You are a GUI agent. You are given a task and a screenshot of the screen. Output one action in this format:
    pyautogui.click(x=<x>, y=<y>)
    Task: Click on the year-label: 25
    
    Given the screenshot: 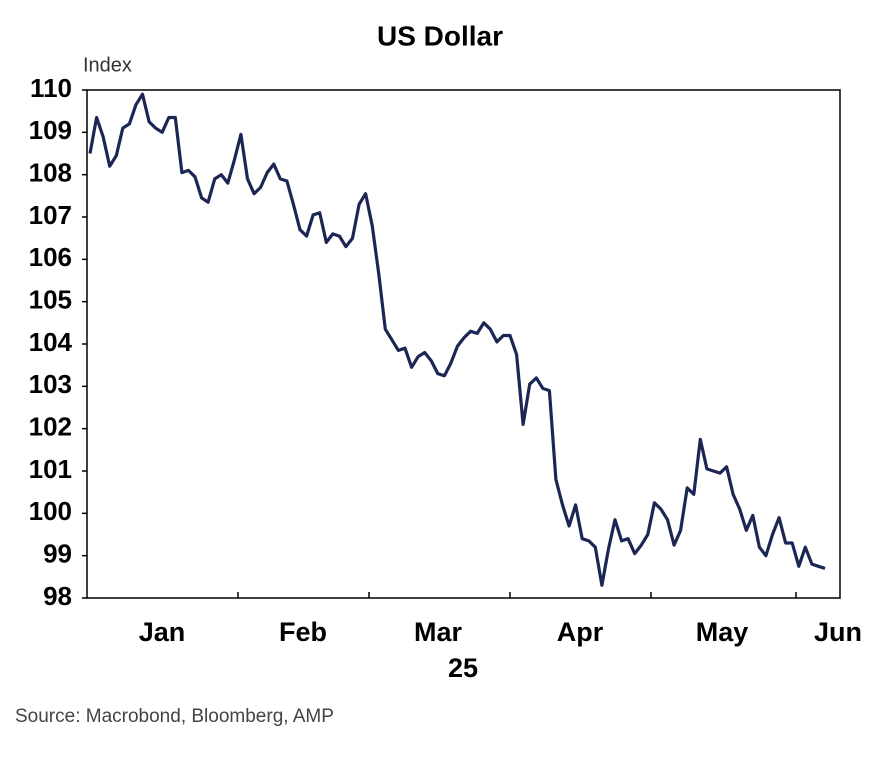 What is the action you would take?
    pyautogui.click(x=463, y=668)
    